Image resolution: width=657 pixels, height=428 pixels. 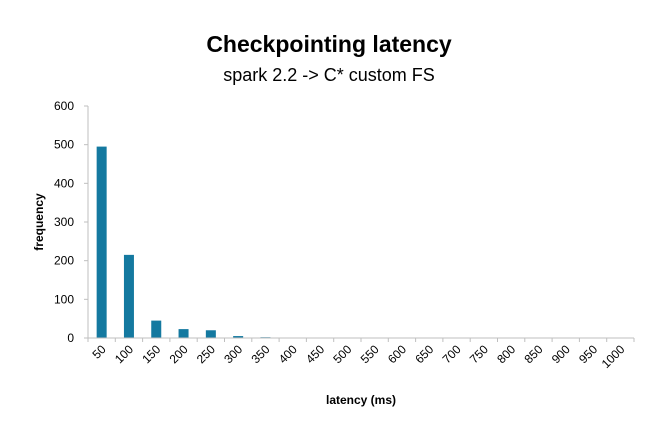 I want to click on y-tick-label: 300, so click(x=64, y=222).